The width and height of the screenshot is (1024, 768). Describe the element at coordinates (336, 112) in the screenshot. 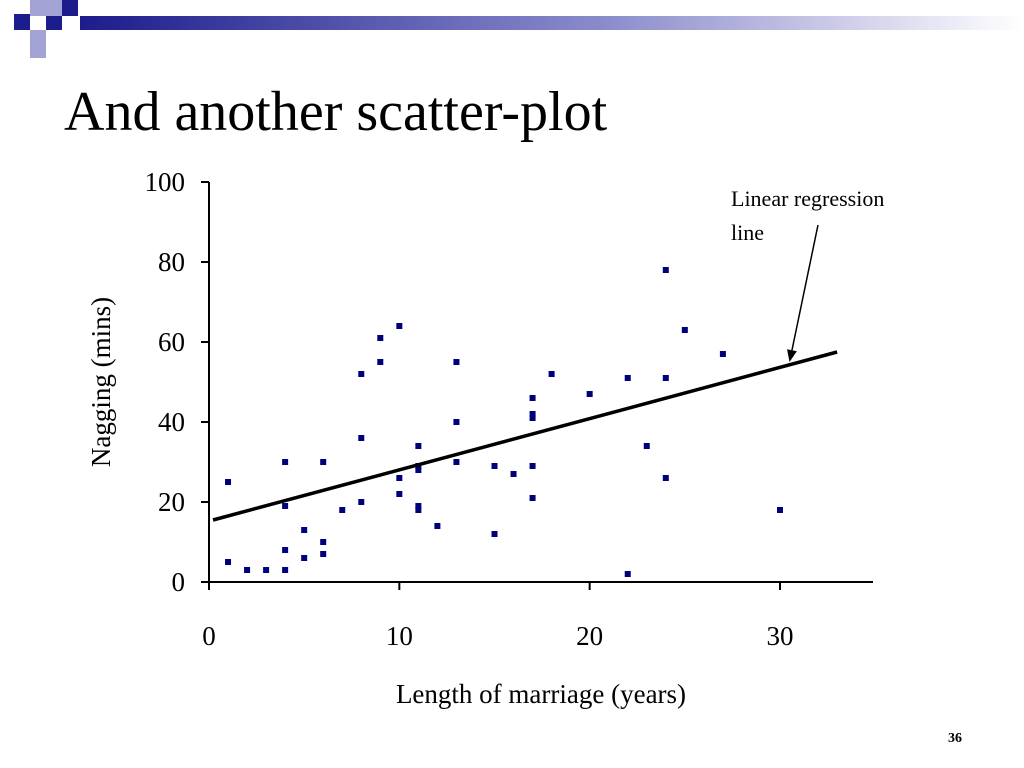

I see `slide-title: And another scatter-plot` at that location.